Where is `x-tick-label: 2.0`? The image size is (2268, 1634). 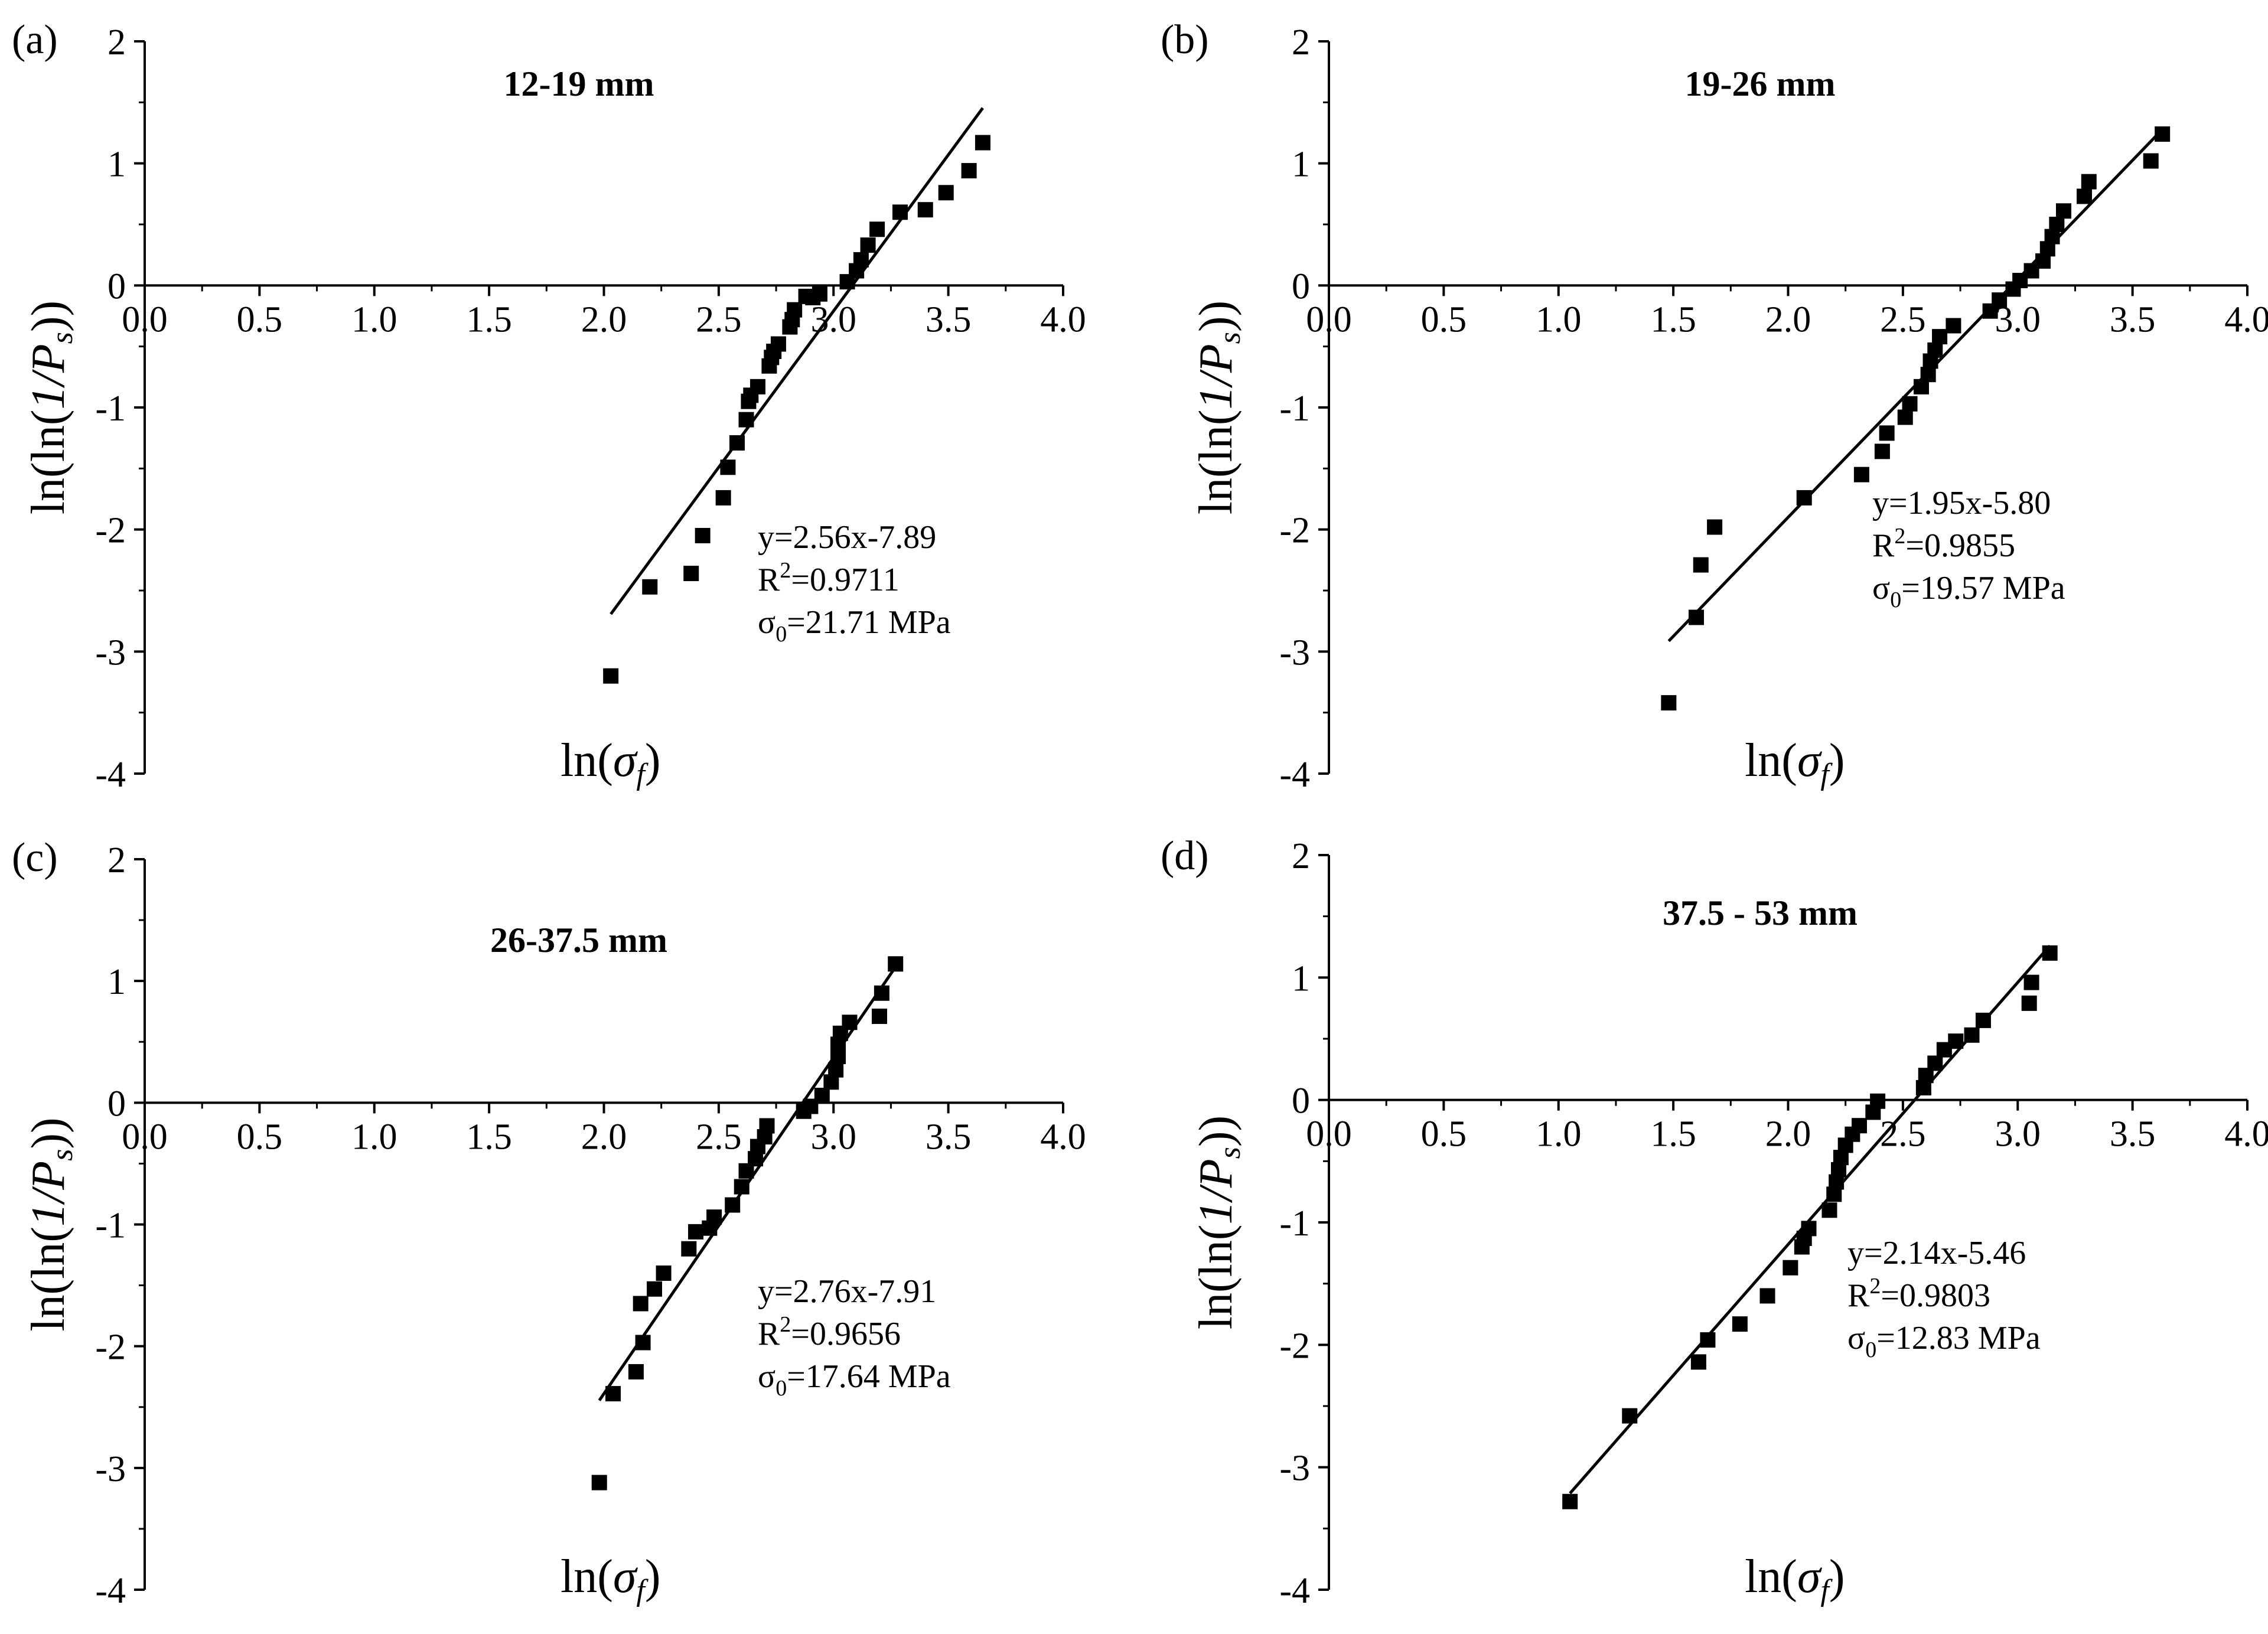
x-tick-label: 2.0 is located at coordinates (1788, 320).